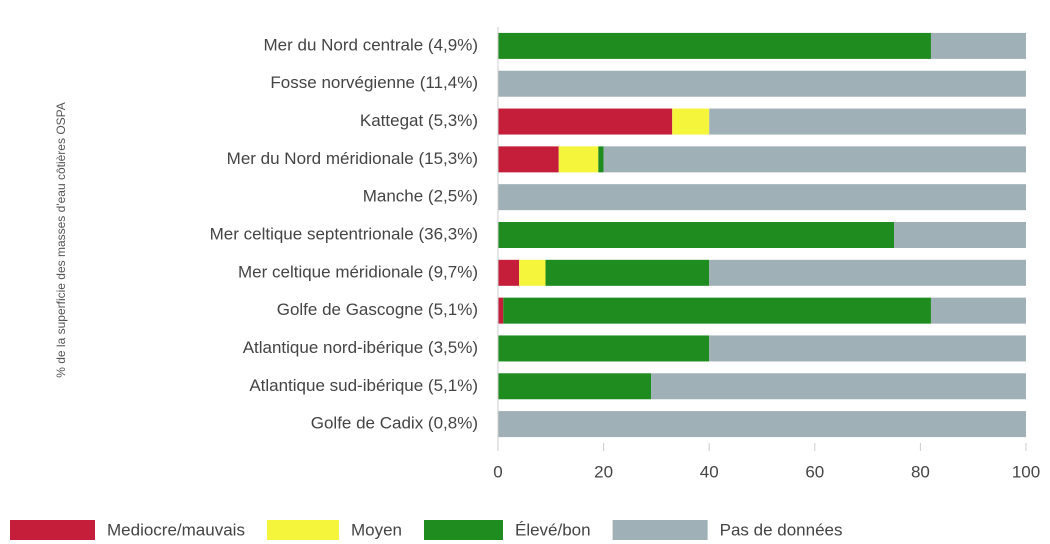 The height and width of the screenshot is (544, 1050). I want to click on y-tick-label: Atlantique nord-ibérique (3,5%), so click(360, 347).